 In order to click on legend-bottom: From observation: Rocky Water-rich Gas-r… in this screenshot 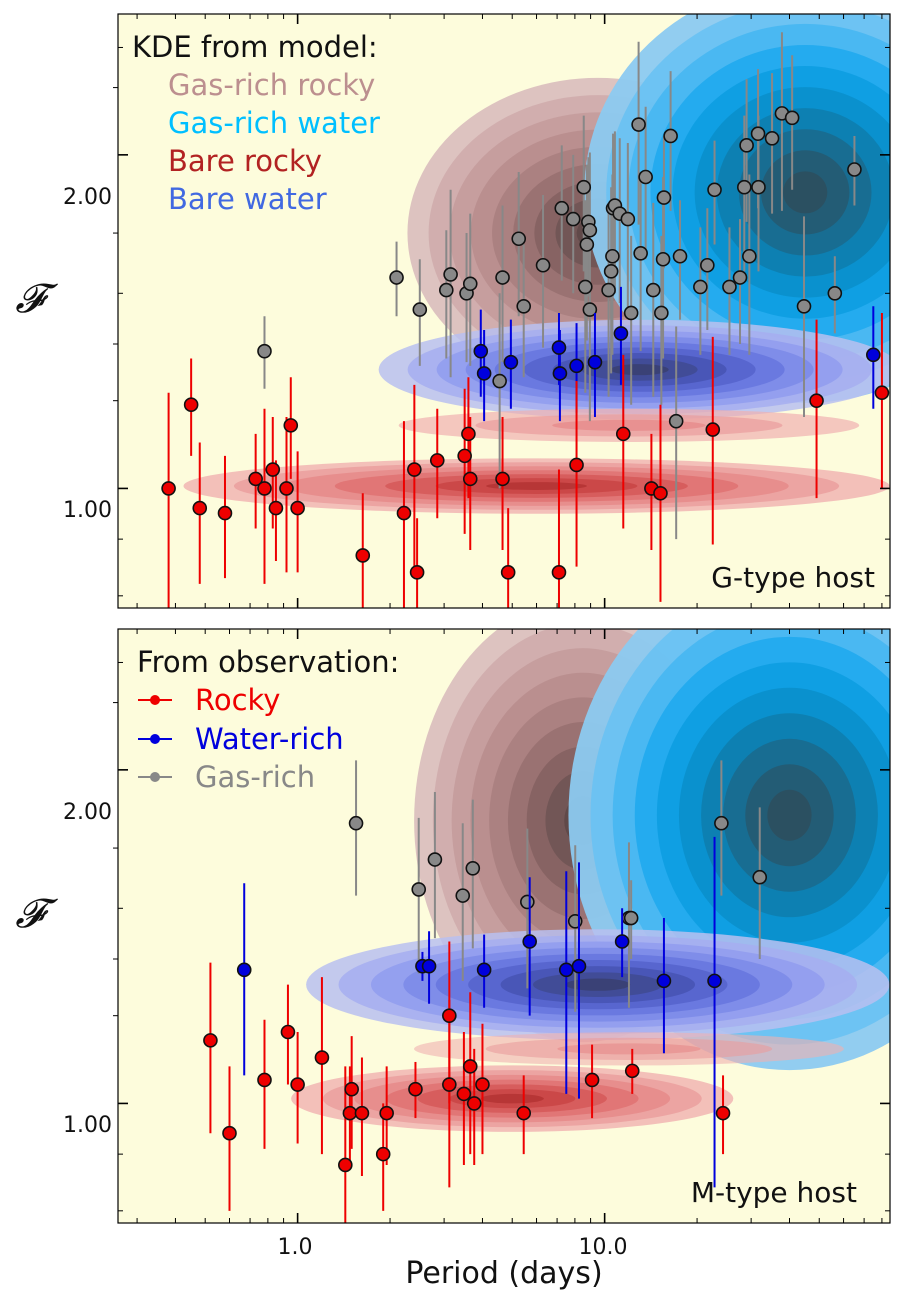, I will do `click(268, 719)`.